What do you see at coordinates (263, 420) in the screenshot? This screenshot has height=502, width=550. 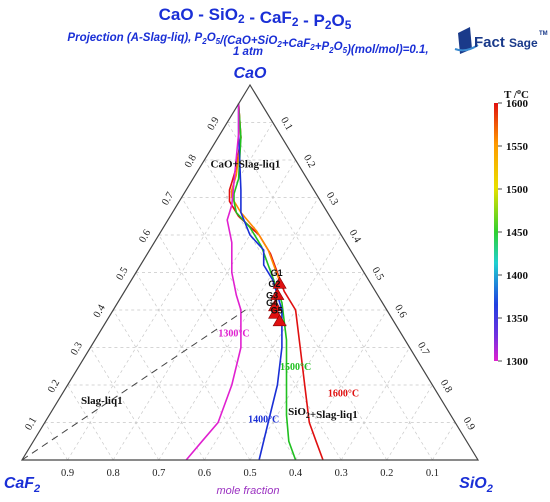 I see `isotherm-label: 1400°C` at bounding box center [263, 420].